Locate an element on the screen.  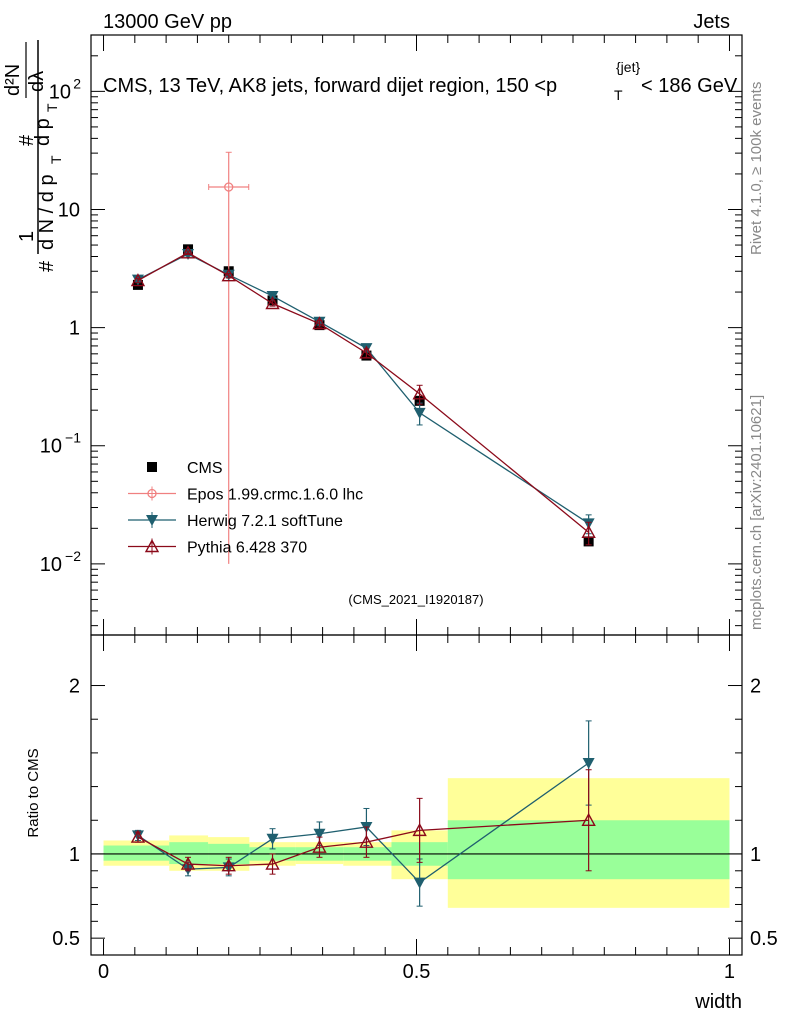
legend-marker-cross is located at coordinates (152, 493).